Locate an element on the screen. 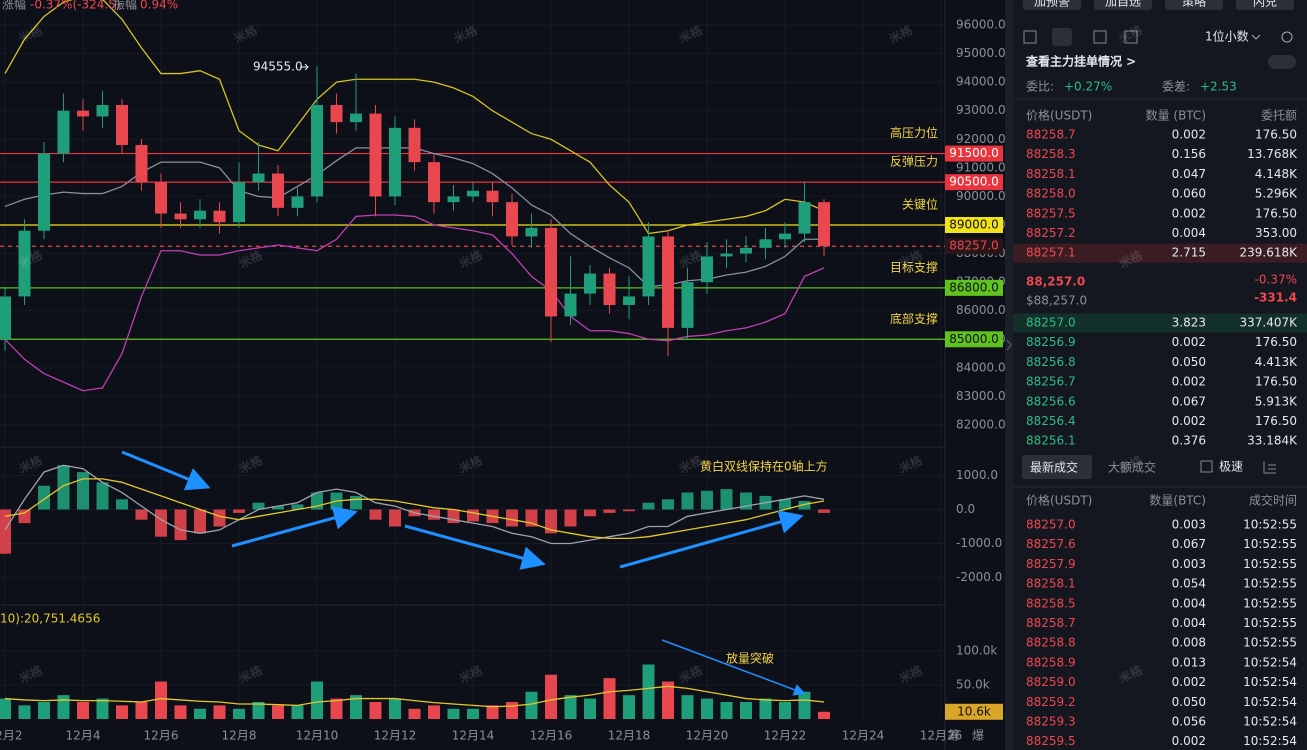 This screenshot has height=750, width=1307. y-tick-label: 100.0k is located at coordinates (976, 650).